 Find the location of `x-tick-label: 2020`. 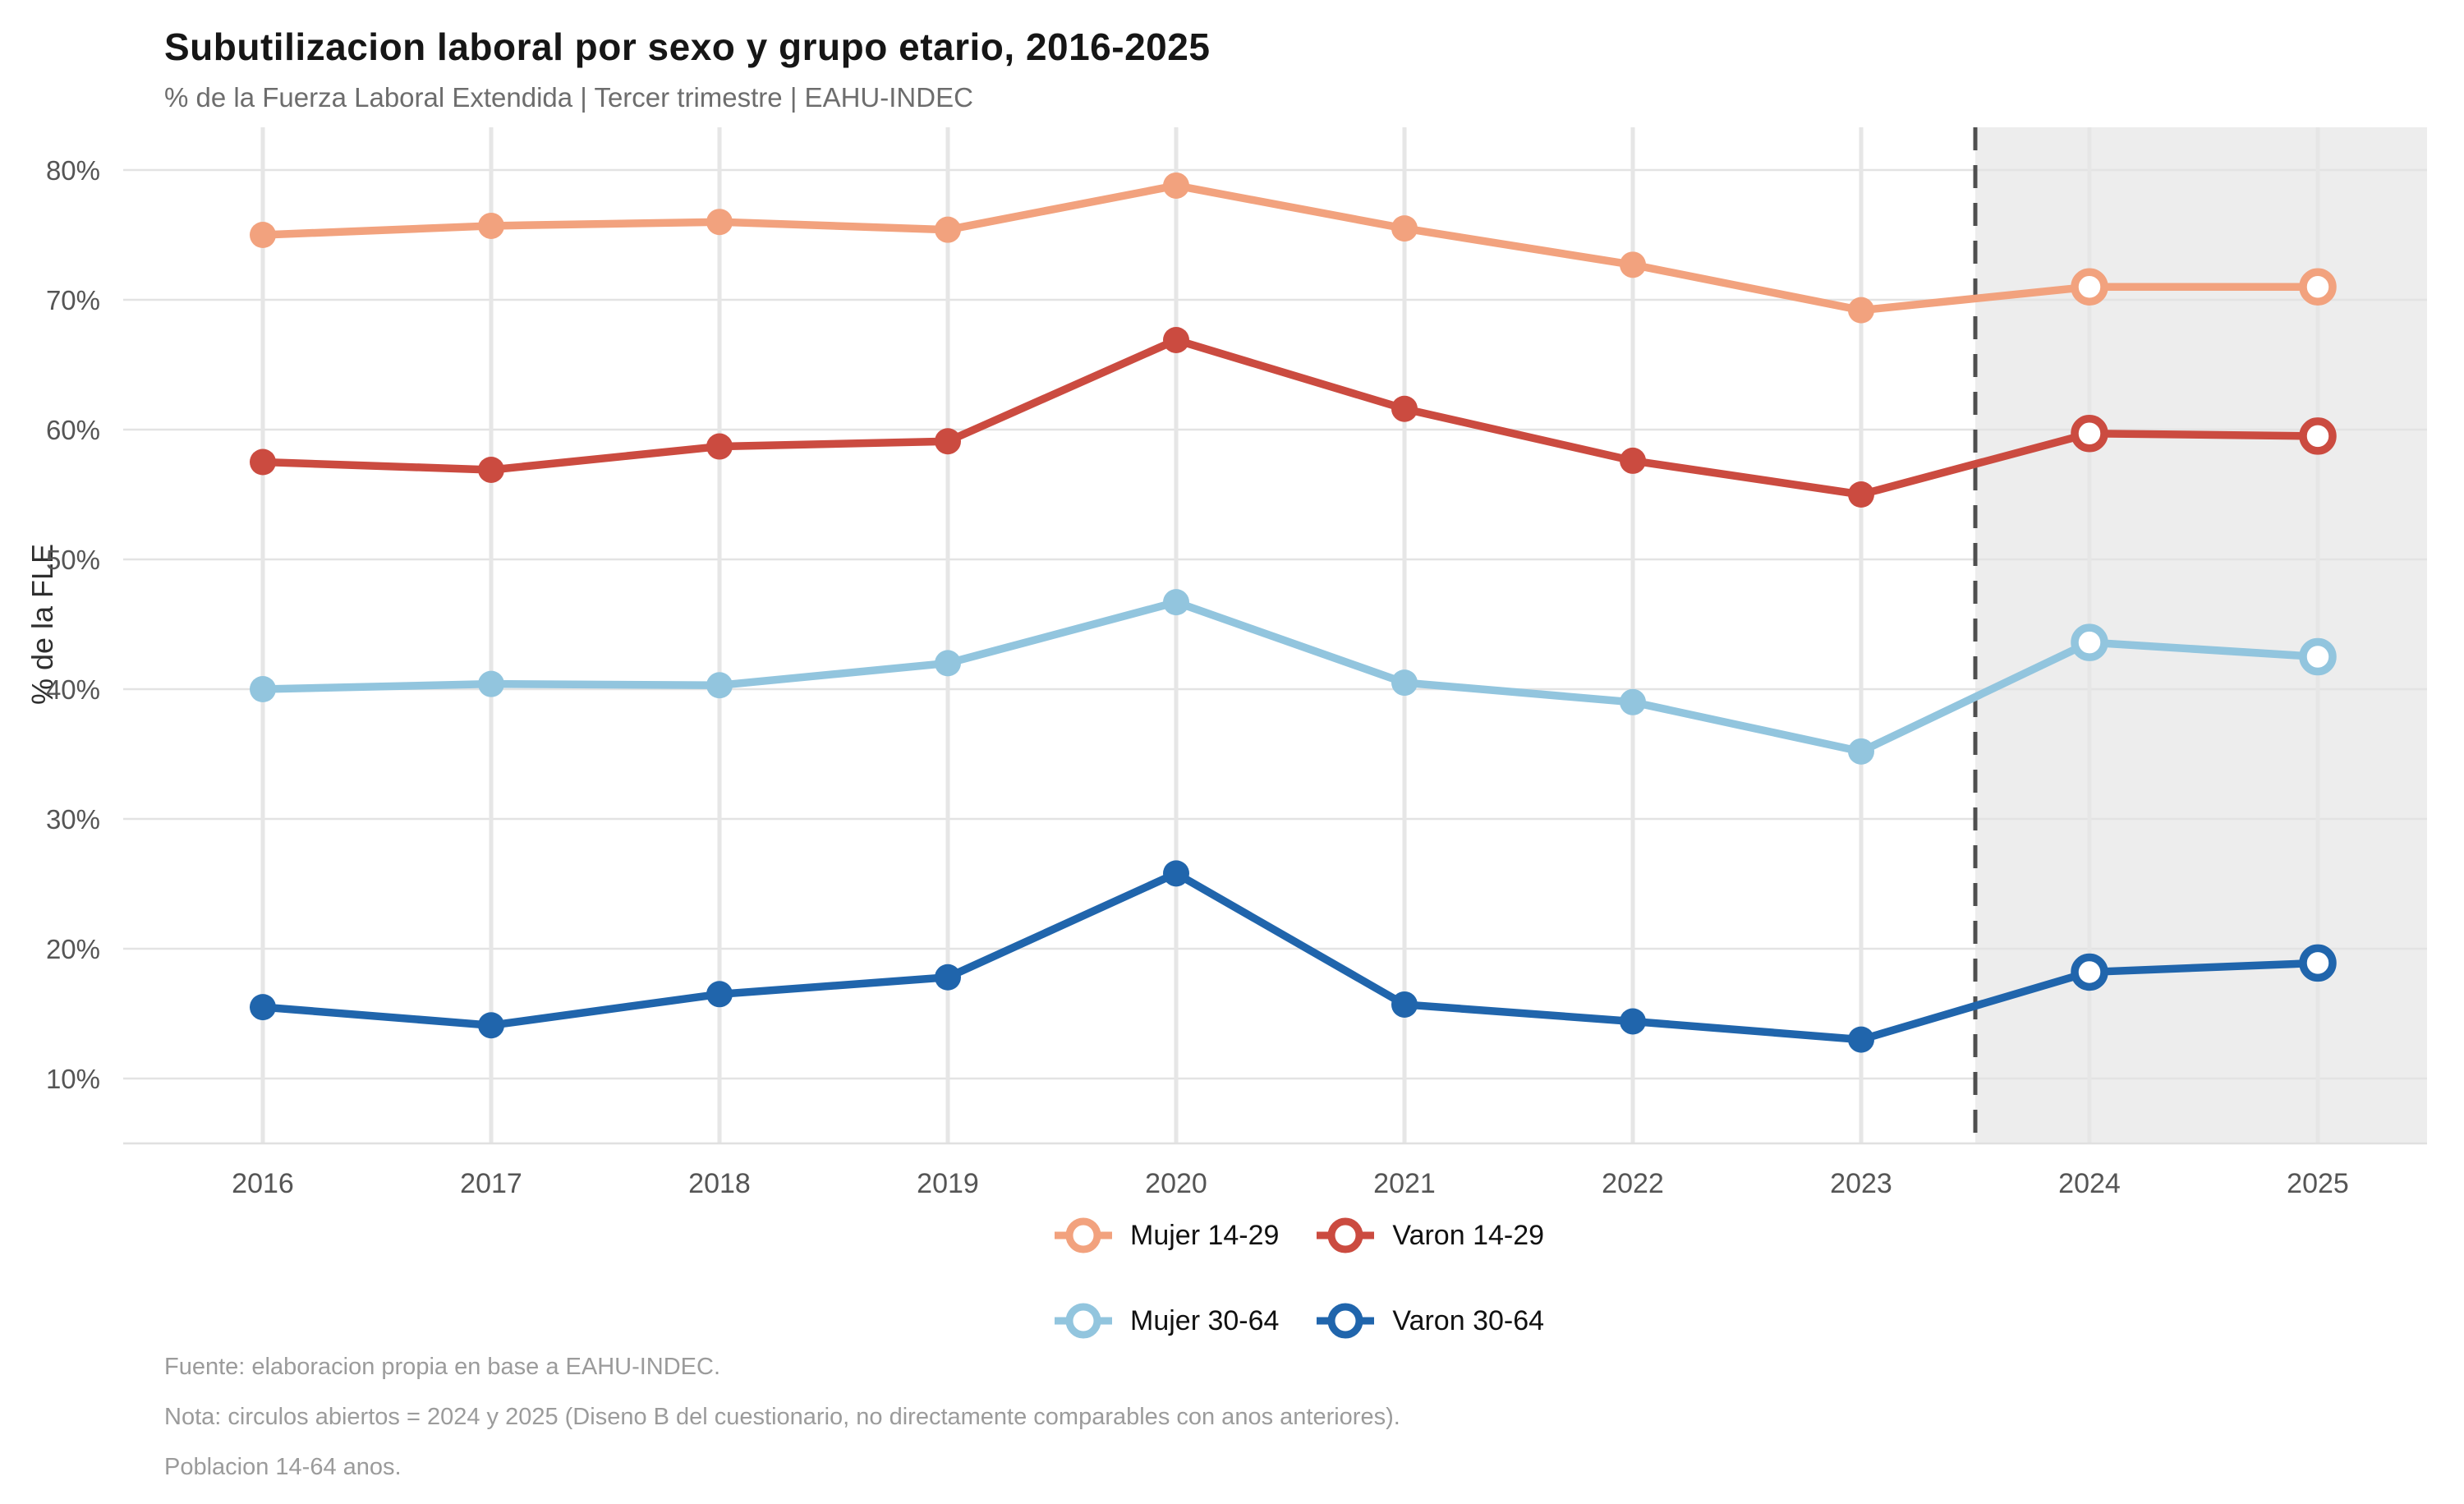

x-tick-label: 2020 is located at coordinates (1176, 1183).